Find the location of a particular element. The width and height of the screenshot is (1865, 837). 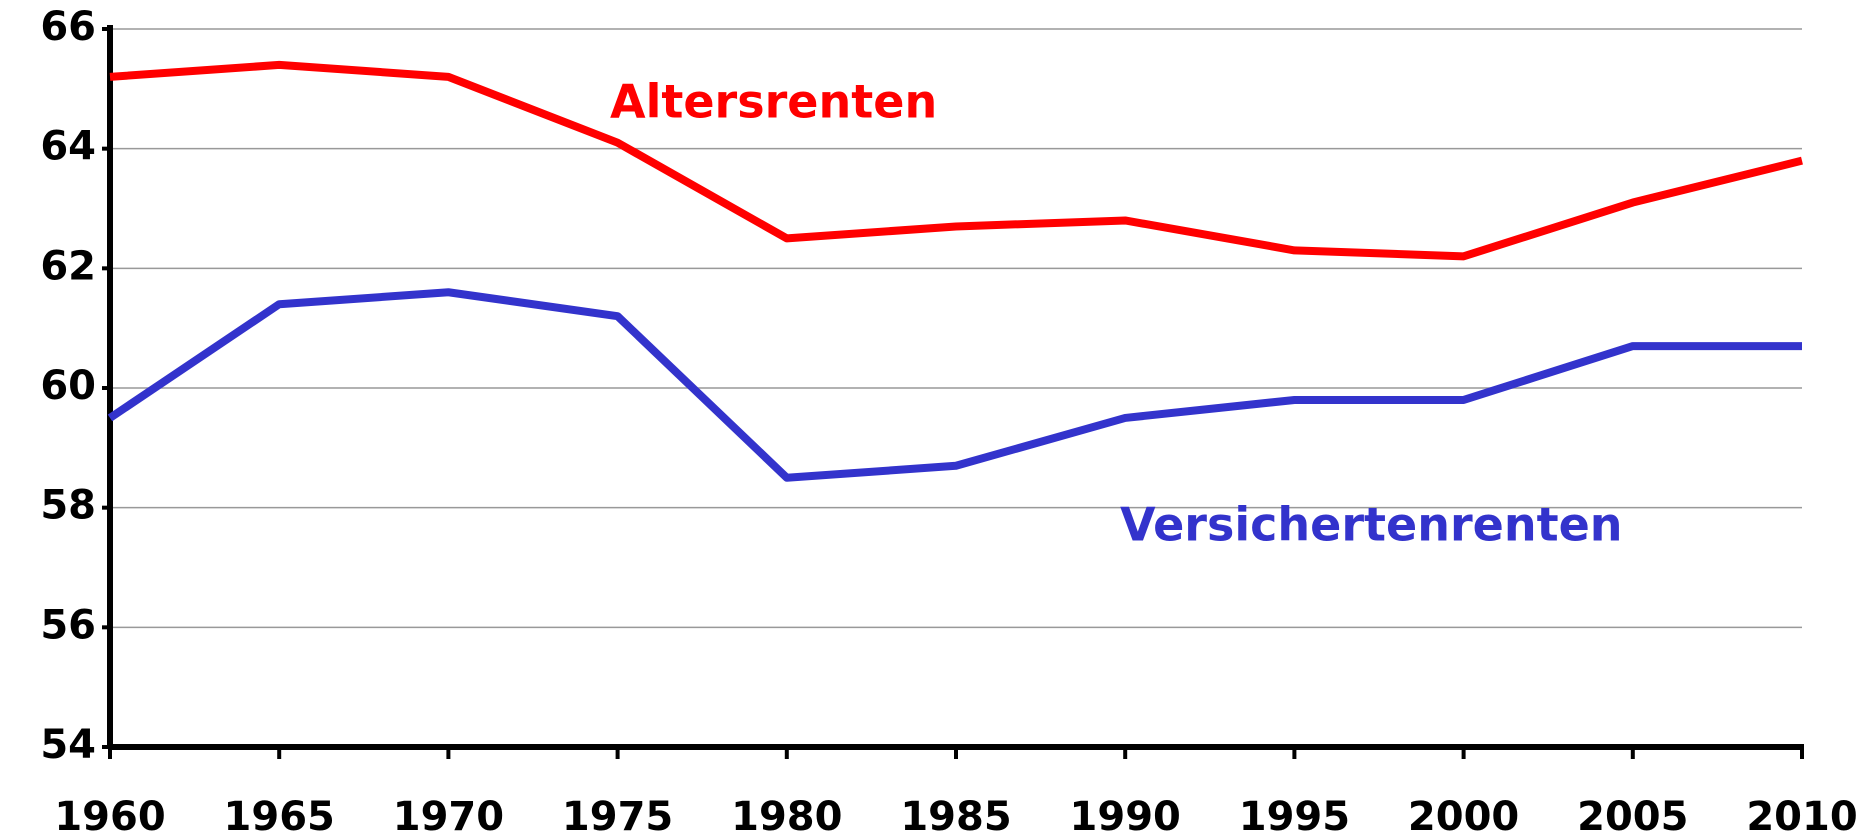

y-tick-label: 64 is located at coordinates (68, 147).